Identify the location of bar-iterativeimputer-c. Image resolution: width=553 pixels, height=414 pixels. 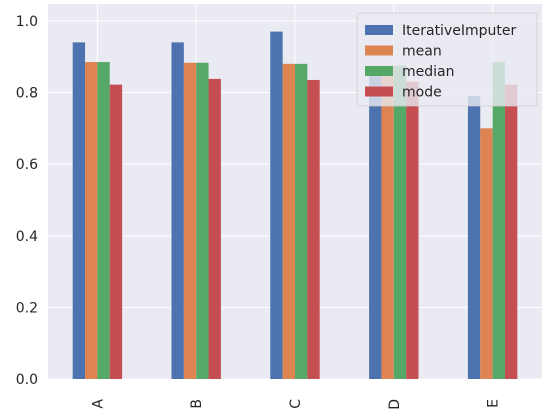
(276, 205).